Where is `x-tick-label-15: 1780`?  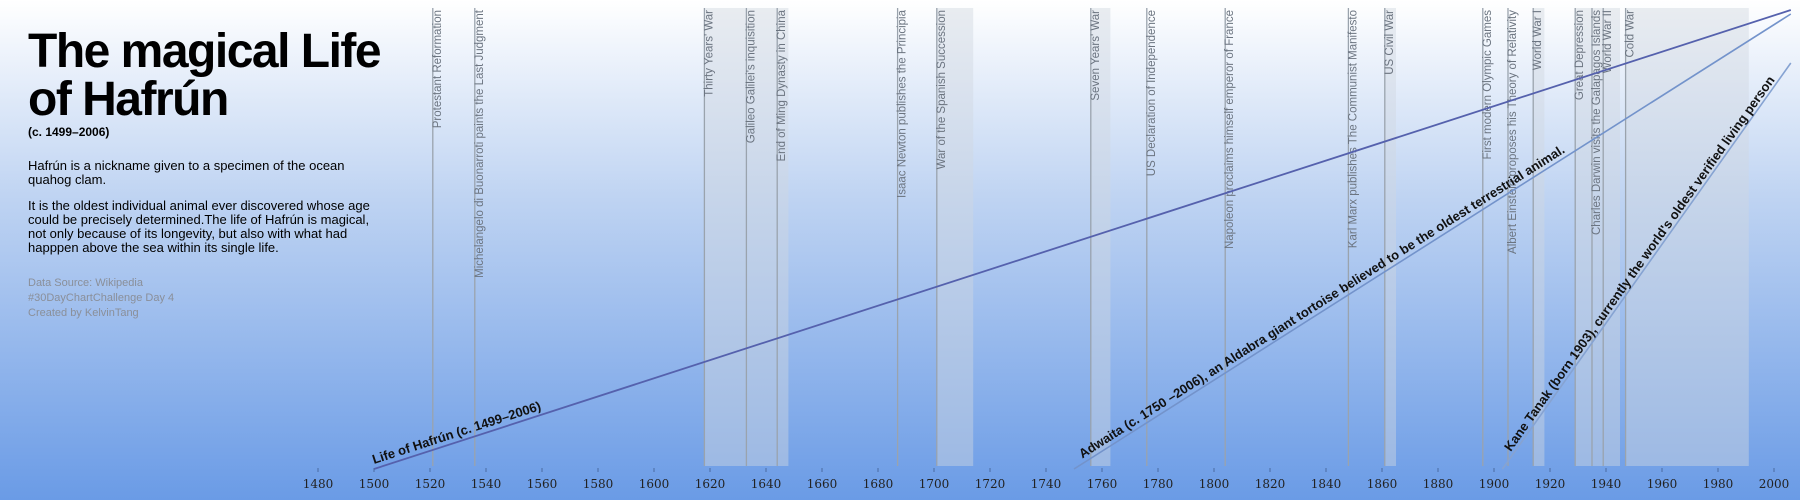 x-tick-label-15: 1780 is located at coordinates (1158, 484).